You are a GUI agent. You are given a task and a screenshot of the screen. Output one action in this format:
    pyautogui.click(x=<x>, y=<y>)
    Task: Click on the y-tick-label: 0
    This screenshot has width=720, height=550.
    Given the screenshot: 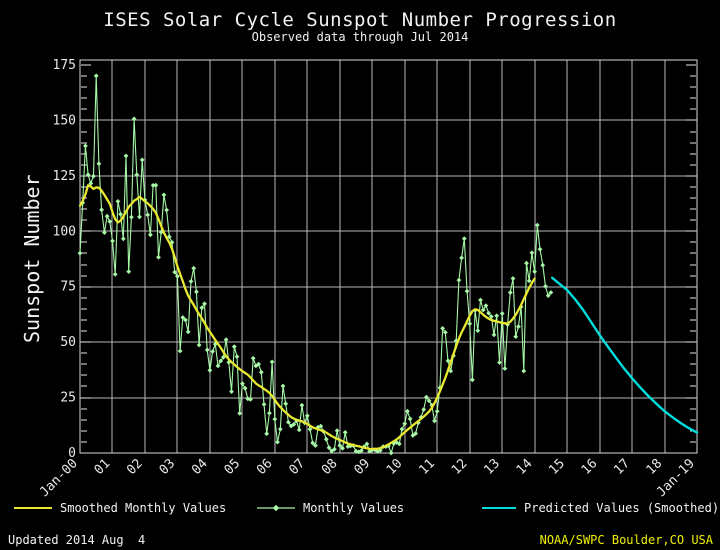 What is the action you would take?
    pyautogui.click(x=72, y=453)
    